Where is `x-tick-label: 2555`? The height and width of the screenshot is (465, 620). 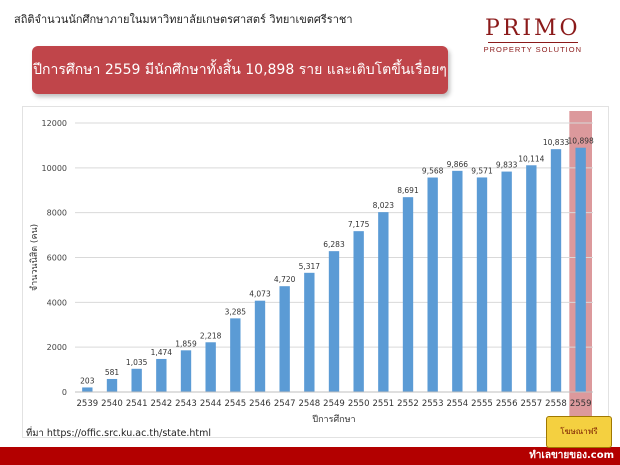 x-tick-label: 2555 is located at coordinates (482, 404).